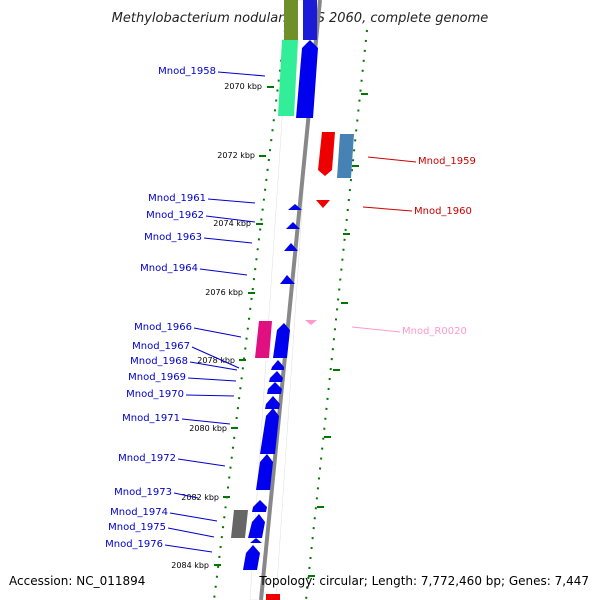 This screenshot has width=600, height=600. Describe the element at coordinates (256, 526) in the screenshot. I see `gene-blue-1974` at that location.